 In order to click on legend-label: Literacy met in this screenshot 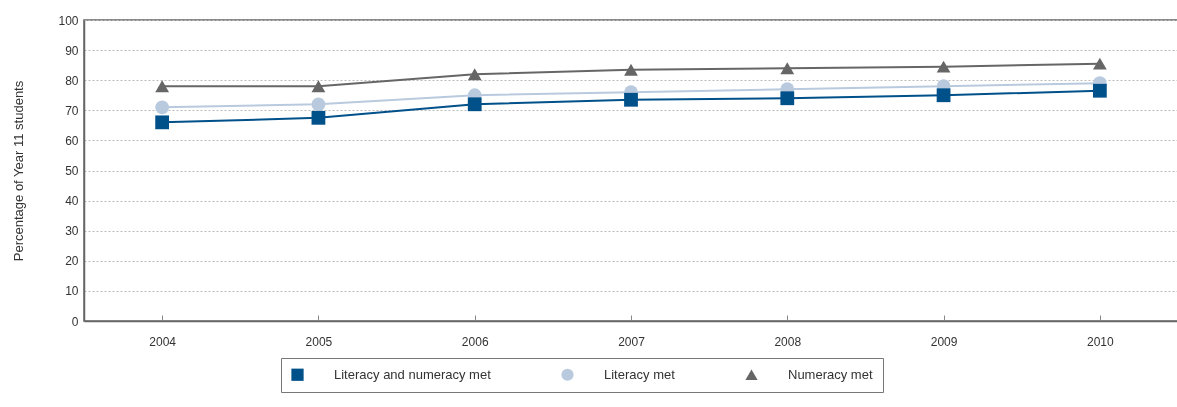, I will do `click(640, 374)`.